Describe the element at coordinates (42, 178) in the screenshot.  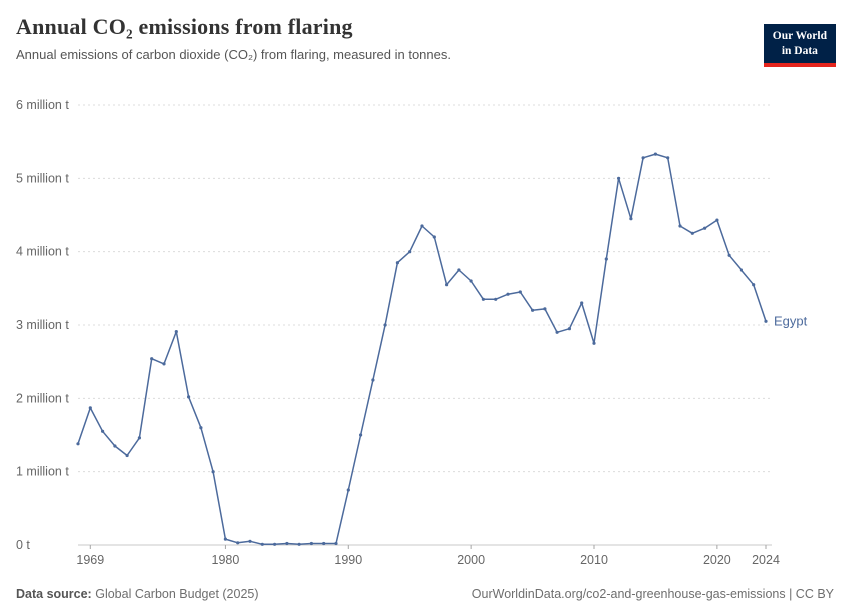
I see `y-tick-label: 5 million t` at that location.